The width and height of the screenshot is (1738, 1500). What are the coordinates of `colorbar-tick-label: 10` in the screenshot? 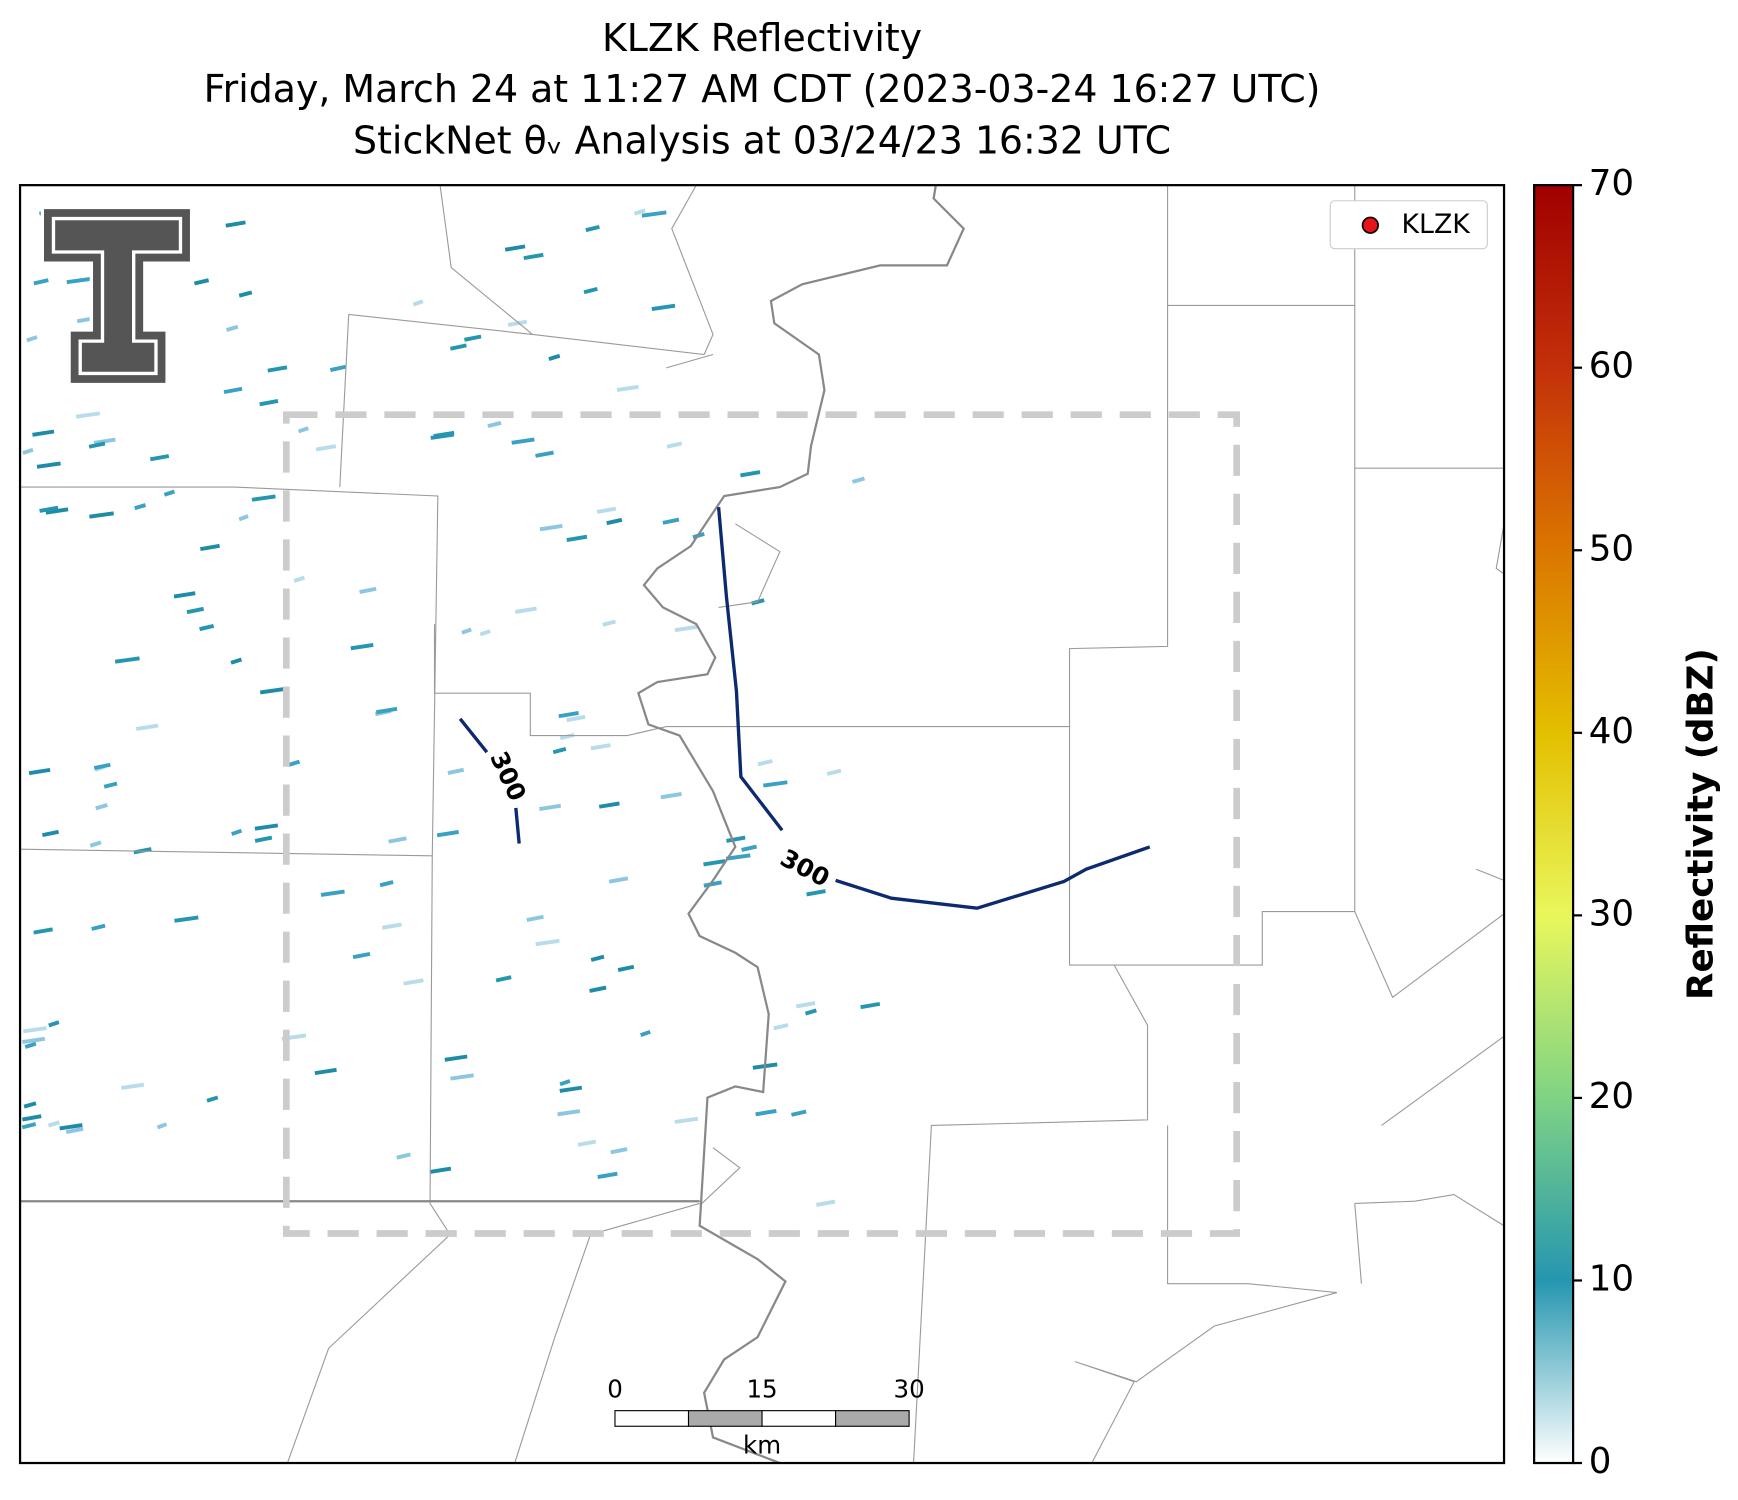 It's located at (1611, 1278).